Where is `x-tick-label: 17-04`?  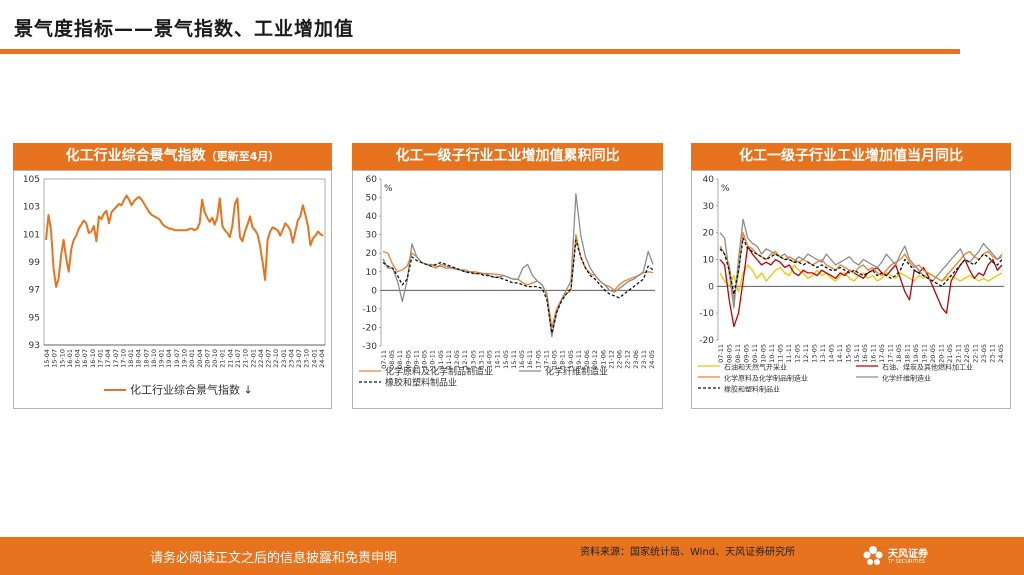 x-tick-label: 17-04 is located at coordinates (108, 358).